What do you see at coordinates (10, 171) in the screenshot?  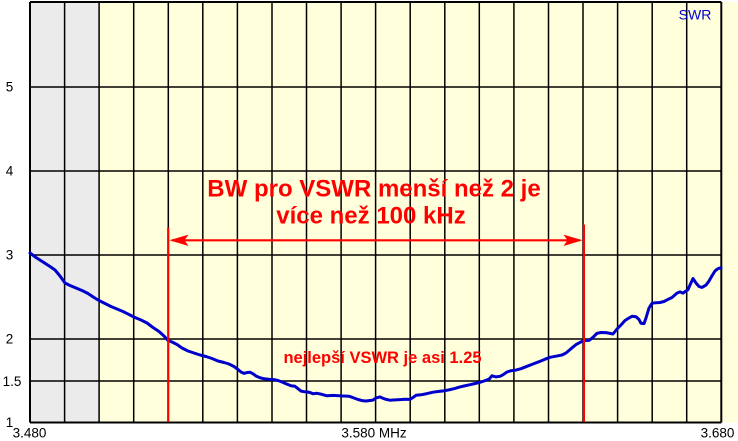 I see `svg-text: 4` at bounding box center [10, 171].